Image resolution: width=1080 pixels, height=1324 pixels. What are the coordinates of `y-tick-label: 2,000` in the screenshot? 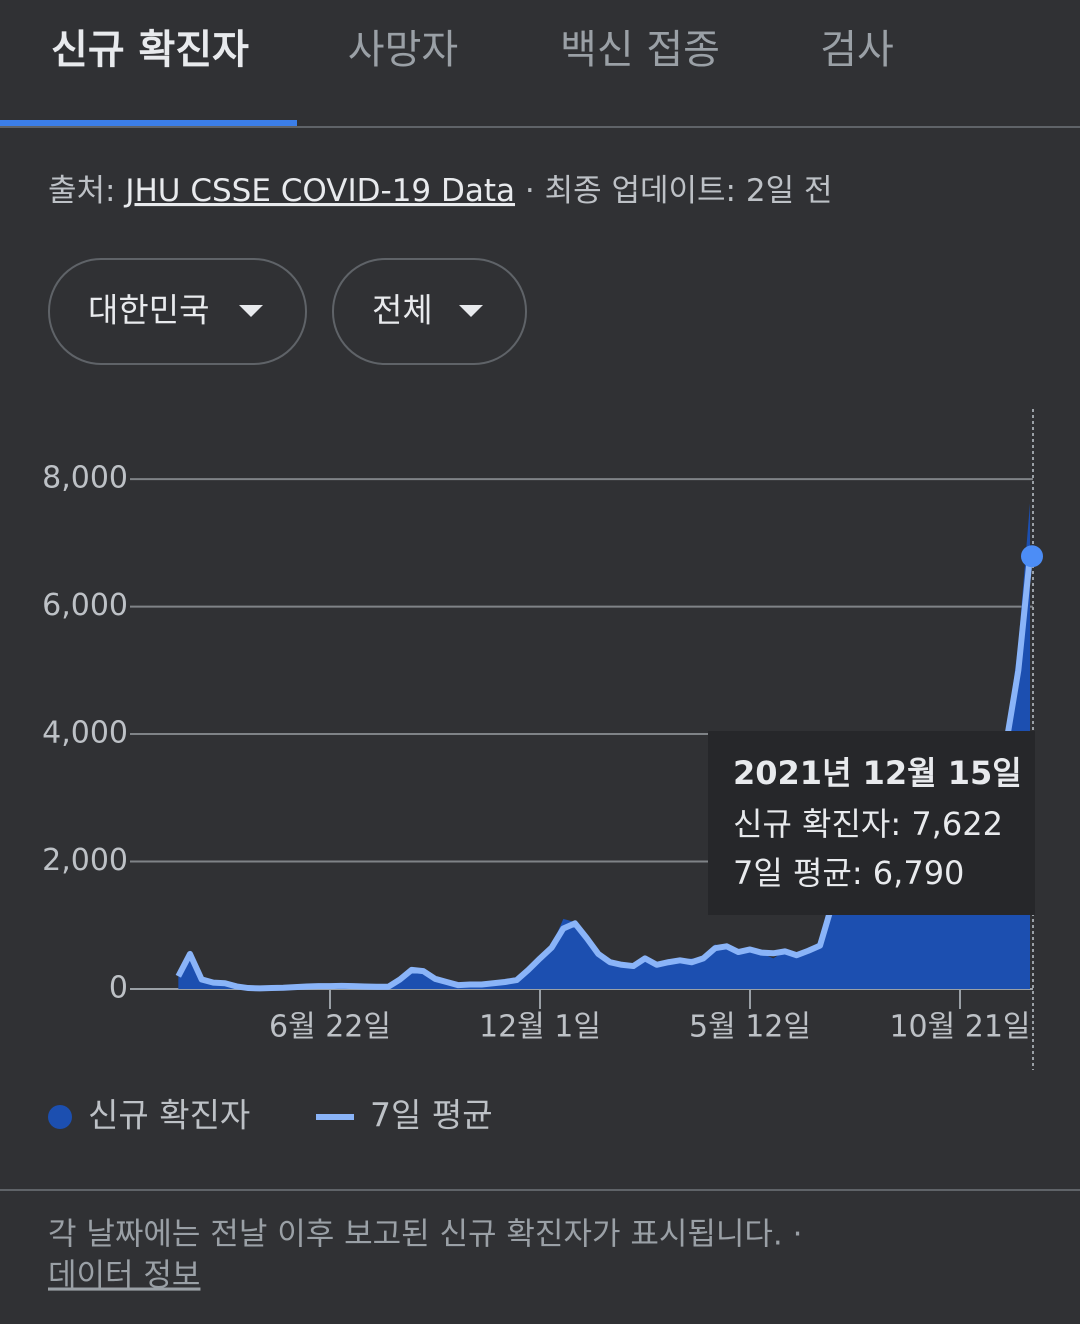 It's located at (85, 860).